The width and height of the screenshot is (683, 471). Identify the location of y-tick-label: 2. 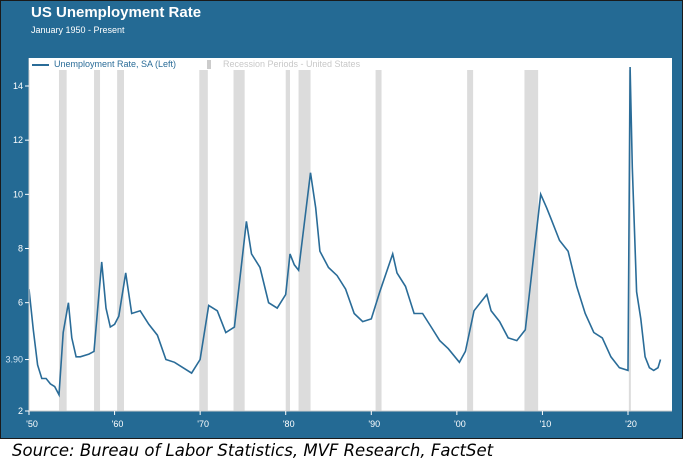
(20, 411).